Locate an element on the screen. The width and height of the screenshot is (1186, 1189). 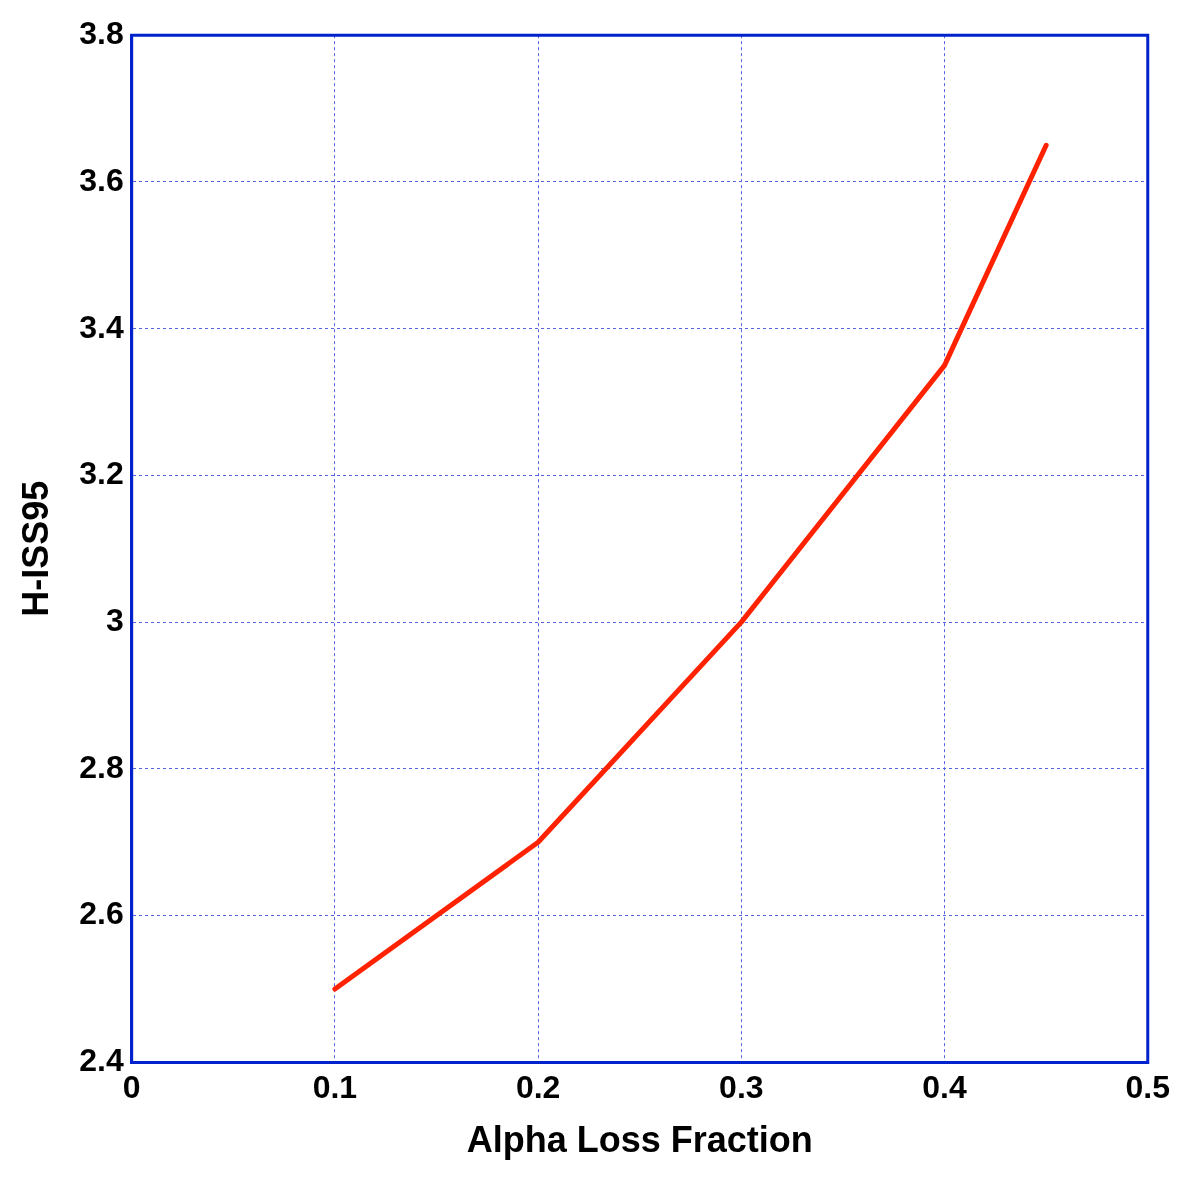
y-tick-label: 2.8 is located at coordinates (101, 766).